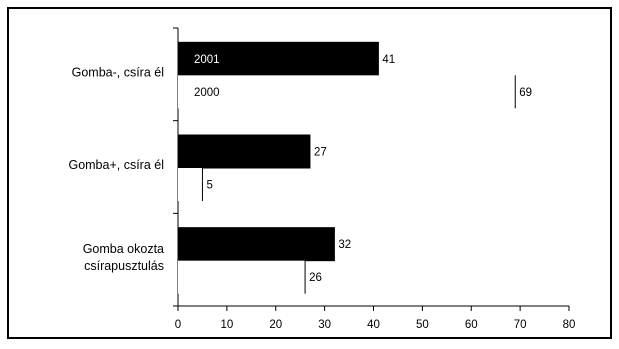 The image size is (619, 349). Describe the element at coordinates (324, 325) in the screenshot. I see `x-tick-label: 30` at that location.